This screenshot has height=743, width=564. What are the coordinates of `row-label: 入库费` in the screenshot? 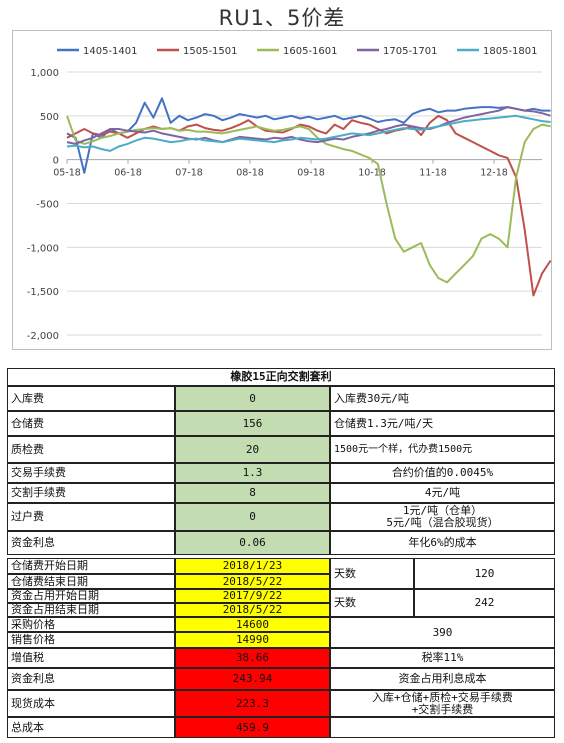 It's located at (91, 398).